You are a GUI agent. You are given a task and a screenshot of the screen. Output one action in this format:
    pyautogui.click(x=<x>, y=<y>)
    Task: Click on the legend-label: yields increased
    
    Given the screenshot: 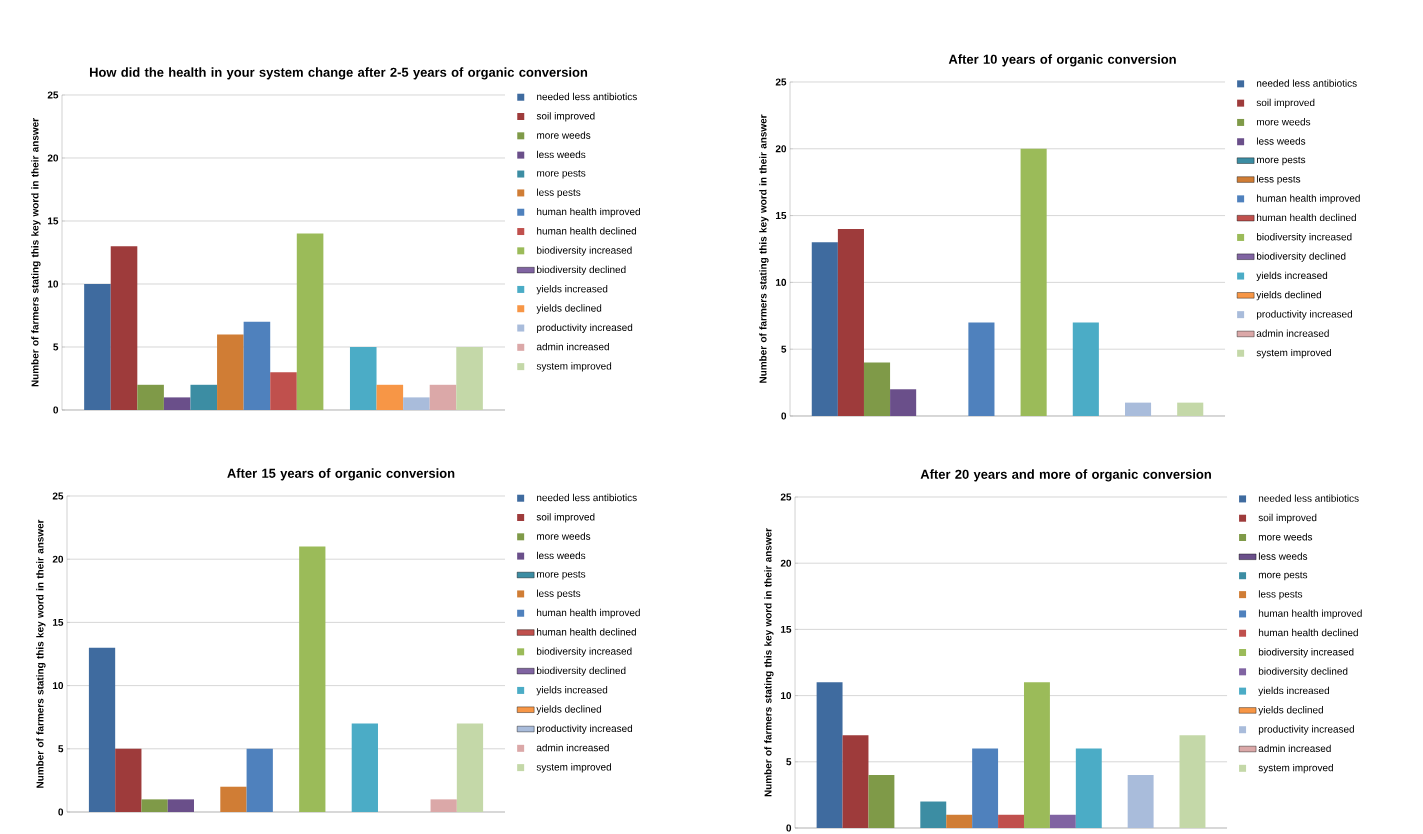 What is the action you would take?
    pyautogui.click(x=1294, y=691)
    